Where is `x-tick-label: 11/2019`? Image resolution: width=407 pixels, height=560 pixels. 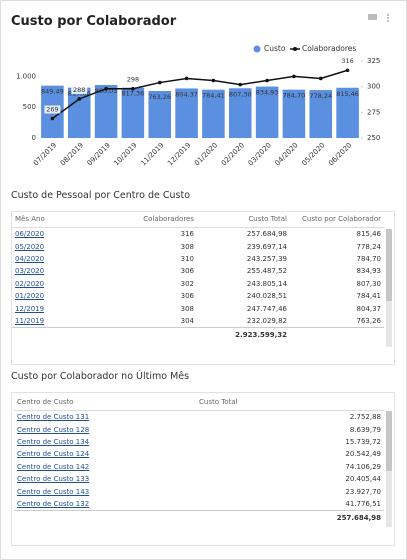 x-tick-label: 11/2019 is located at coordinates (152, 154).